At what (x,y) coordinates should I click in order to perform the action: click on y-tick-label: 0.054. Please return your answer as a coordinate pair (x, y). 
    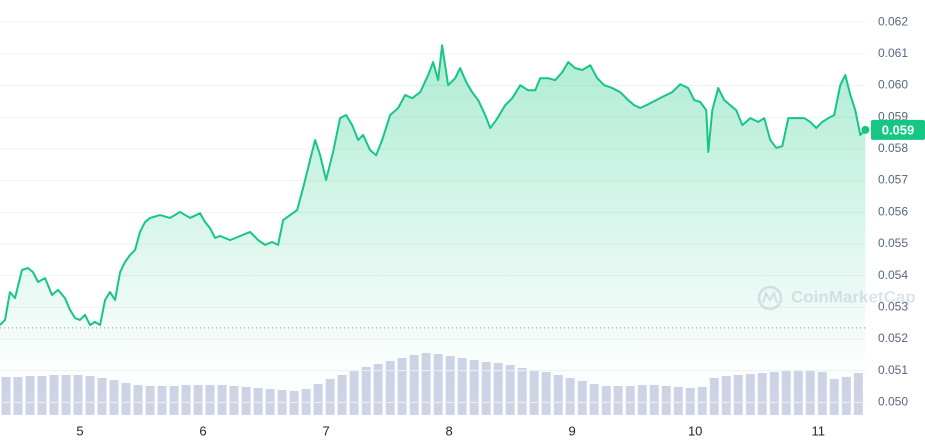
    Looking at the image, I should click on (893, 275).